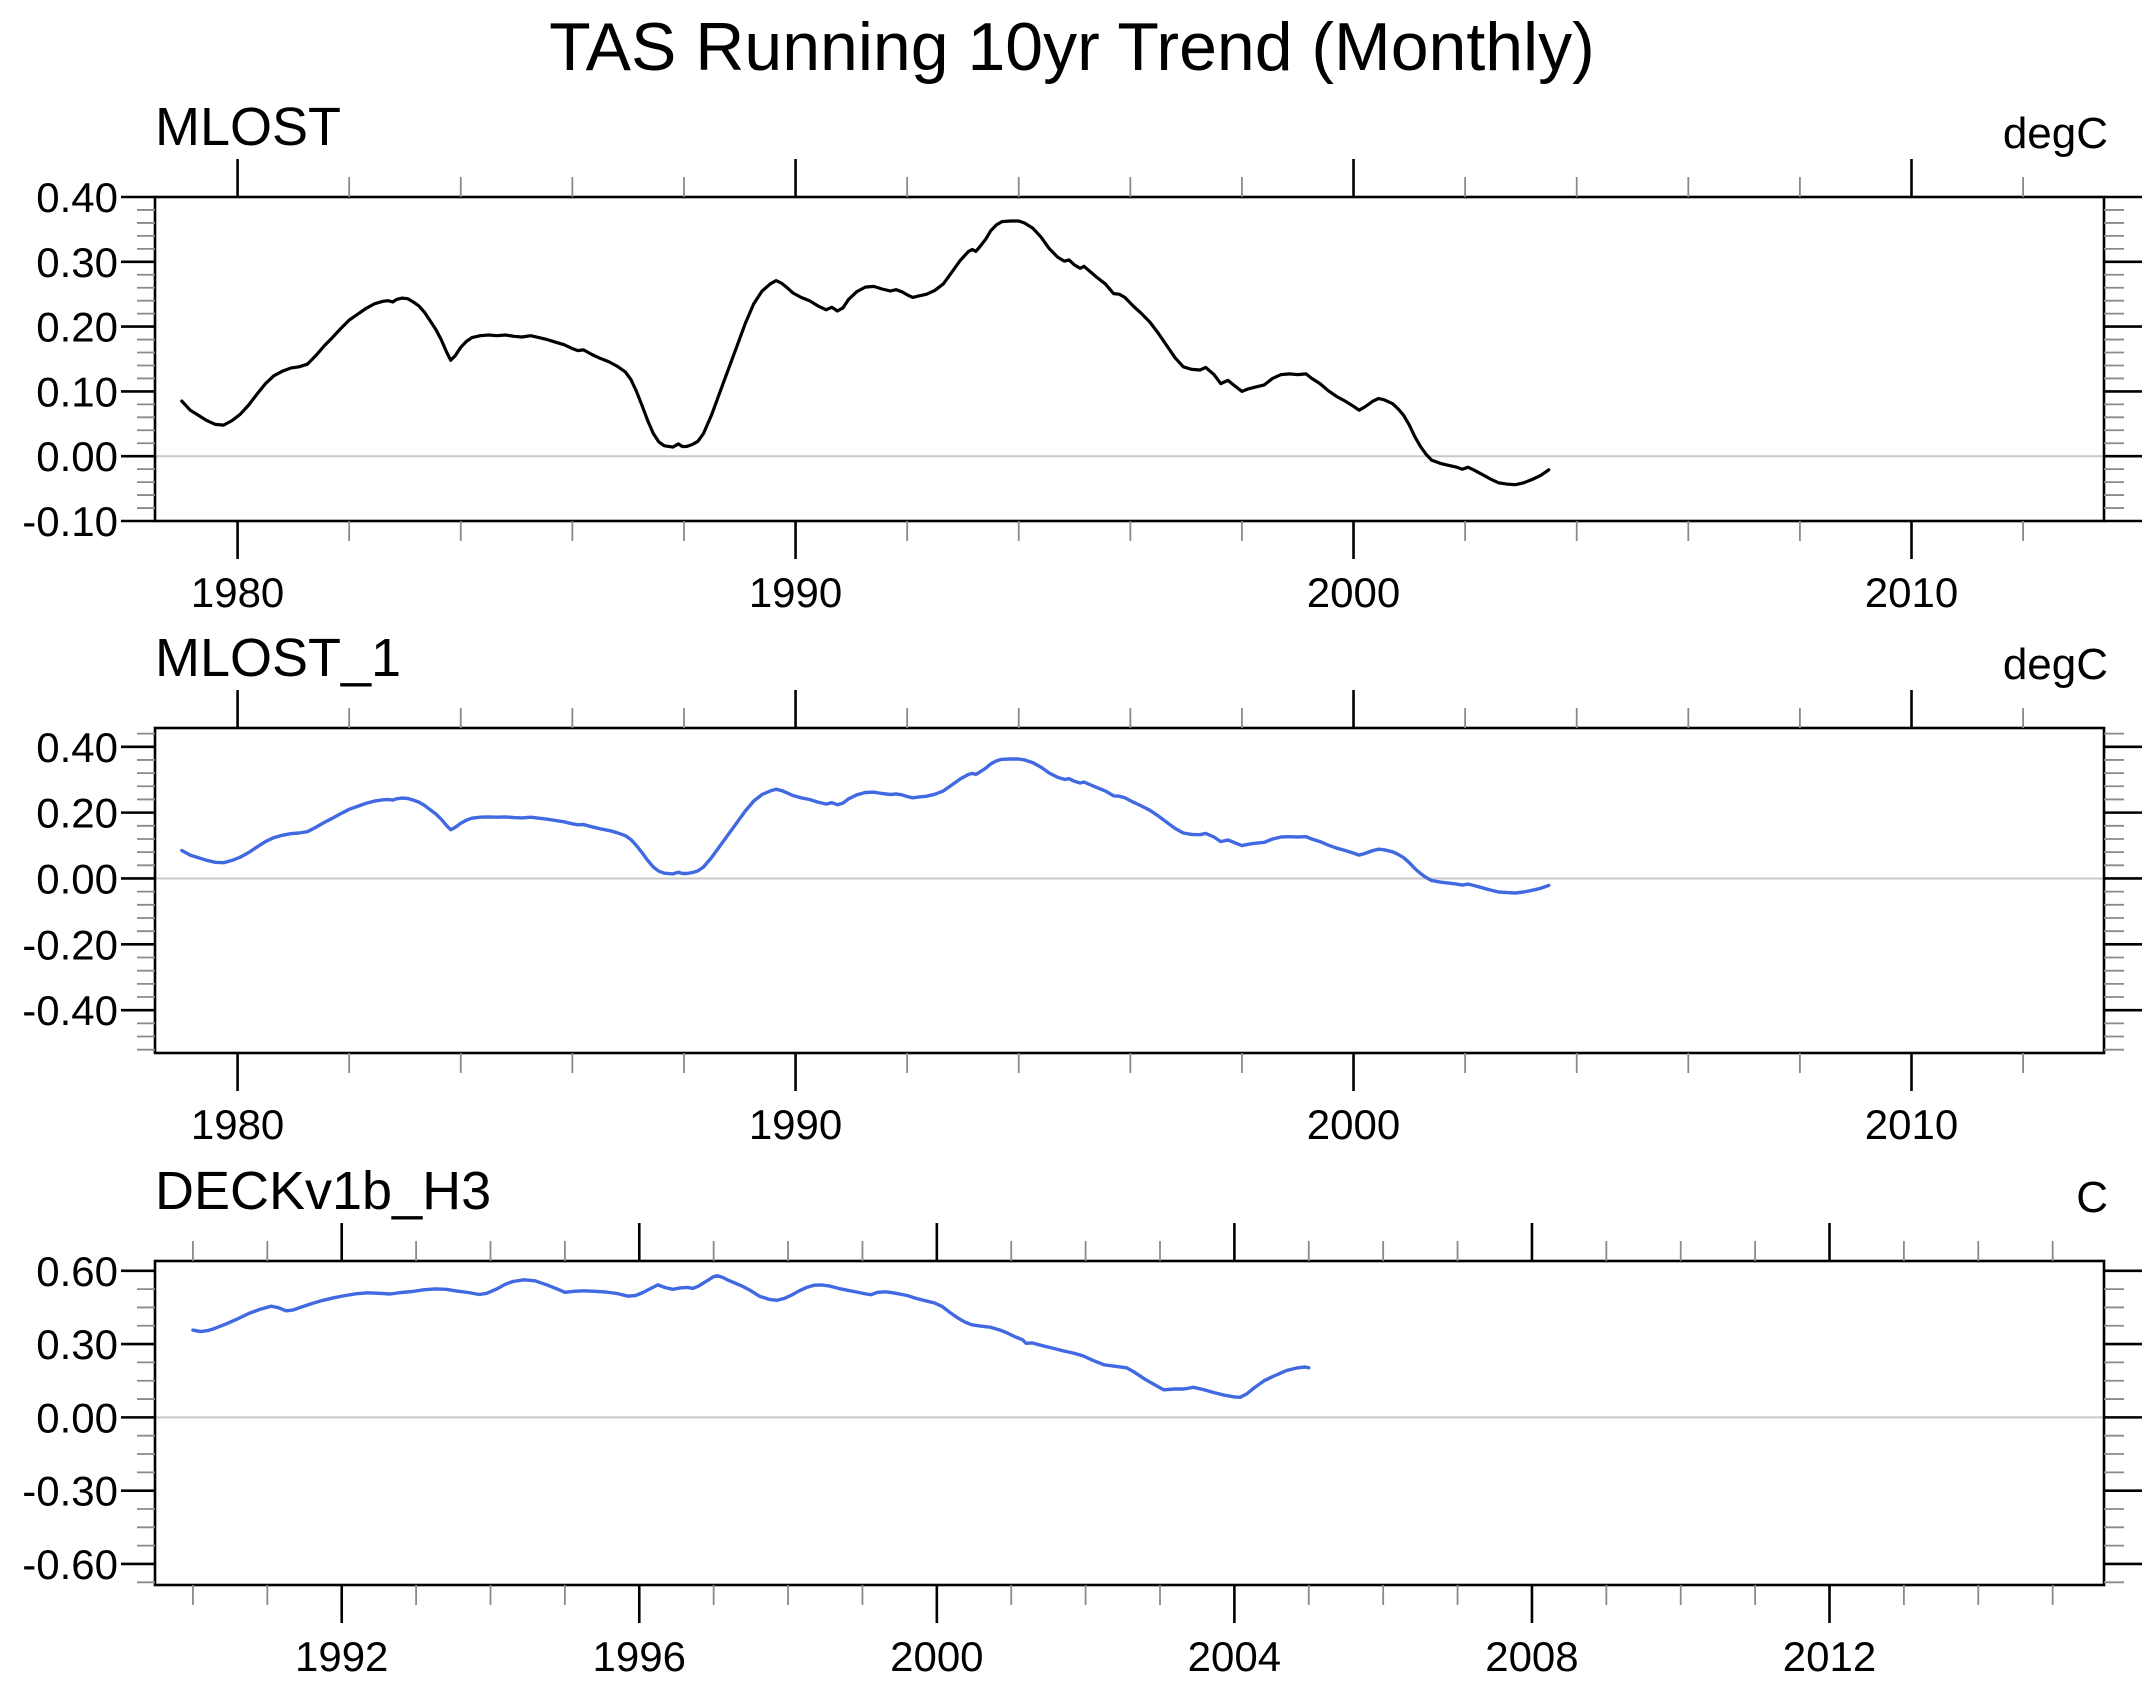 This screenshot has width=2152, height=1687. What do you see at coordinates (751, 1336) in the screenshot?
I see `deckv1b_h3-series-line` at bounding box center [751, 1336].